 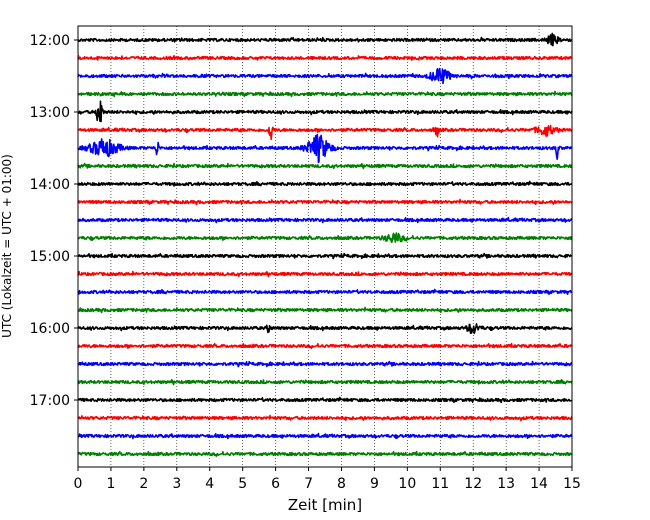 What do you see at coordinates (327, 479) in the screenshot?
I see `x-axis: 0 1 2 3 4 5 6 7 8 9 10 11 12 13 14 15` at bounding box center [327, 479].